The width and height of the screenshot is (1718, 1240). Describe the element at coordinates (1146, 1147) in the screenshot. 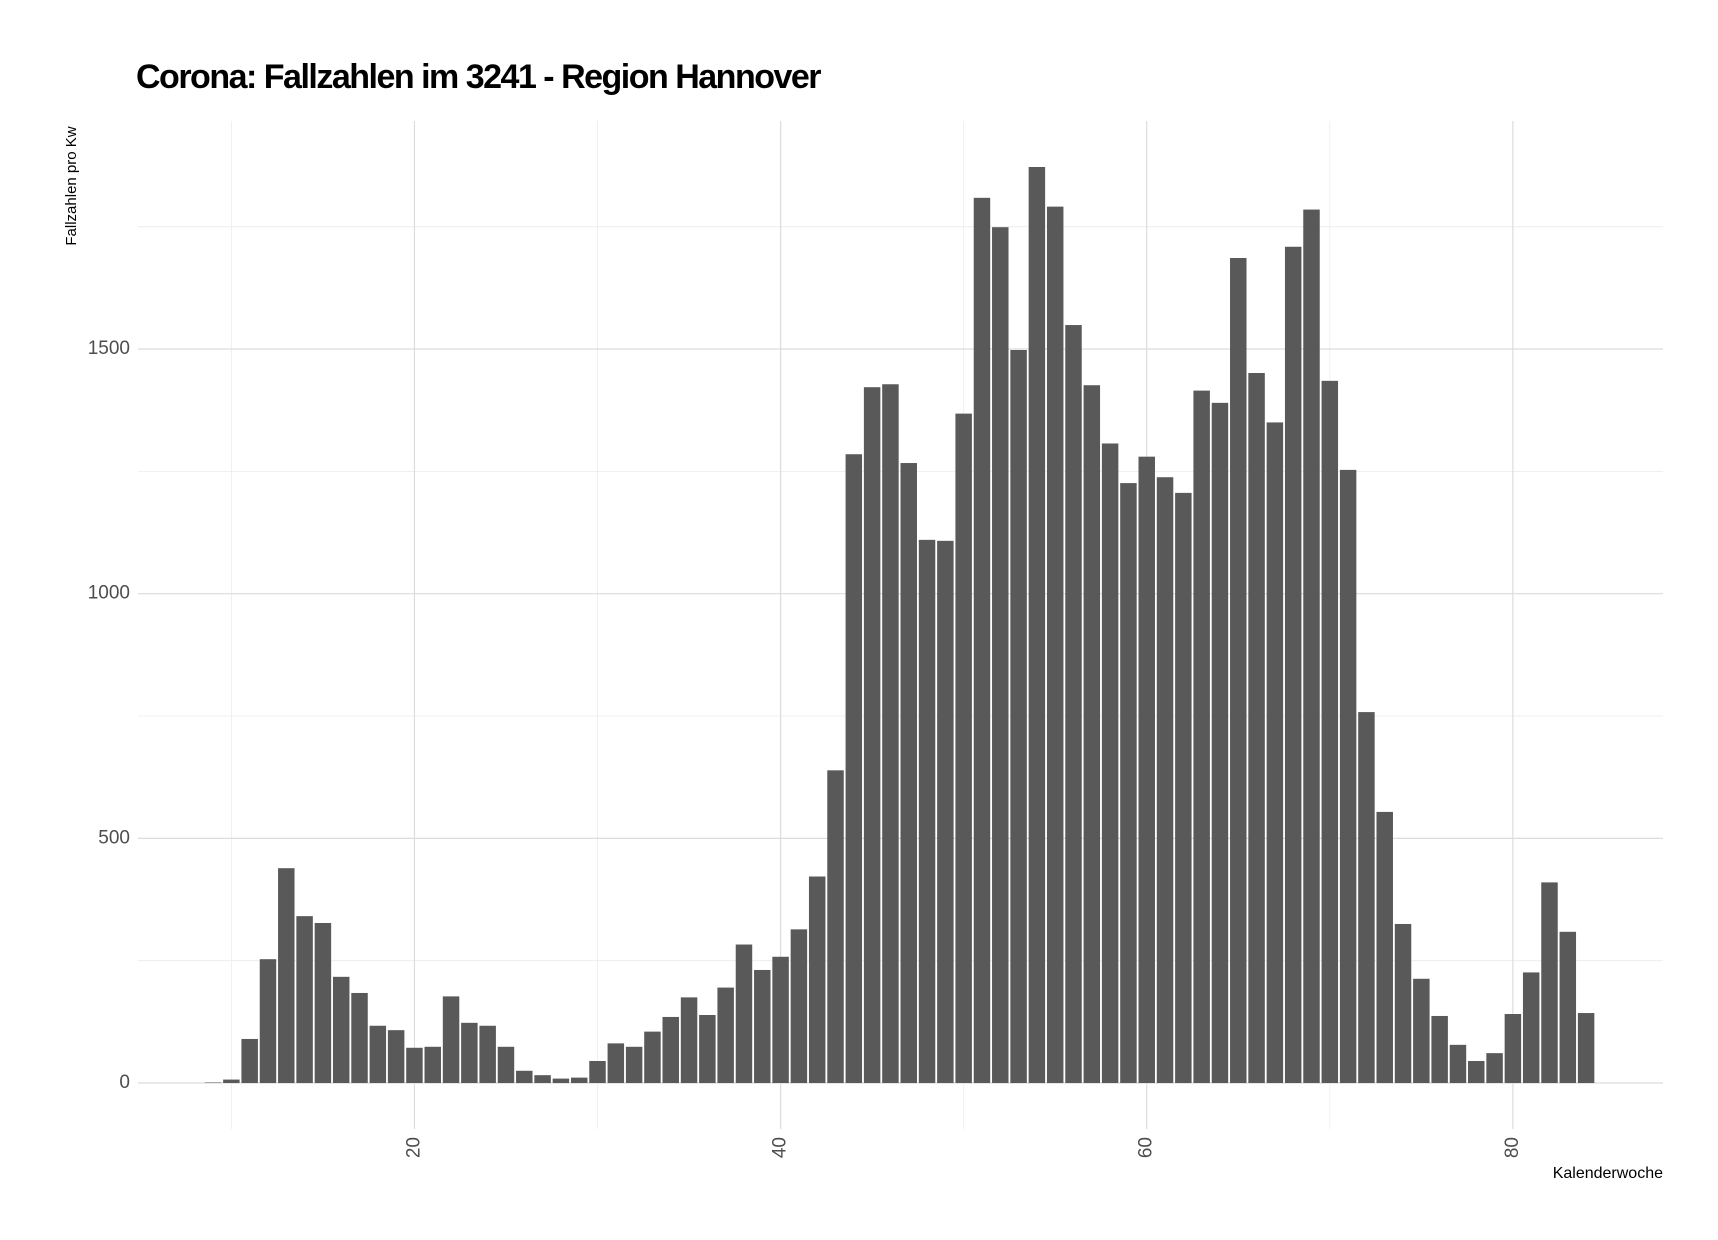

I see `x-tick-label: 60` at that location.